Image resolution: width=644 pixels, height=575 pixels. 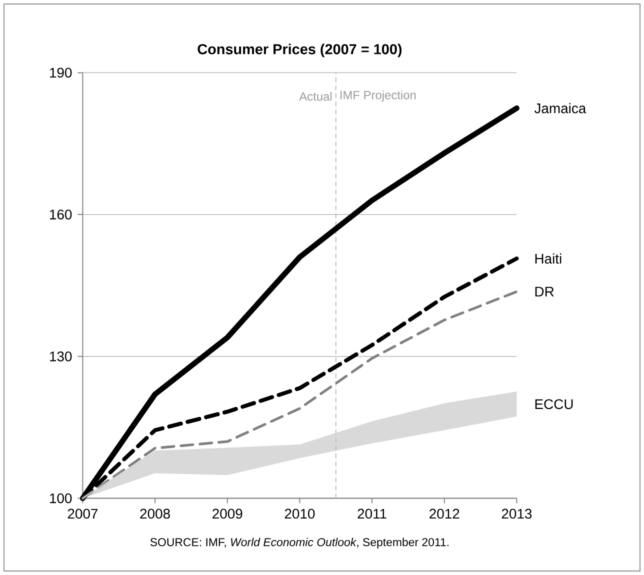 What do you see at coordinates (548, 258) in the screenshot?
I see `series-label: Haiti` at bounding box center [548, 258].